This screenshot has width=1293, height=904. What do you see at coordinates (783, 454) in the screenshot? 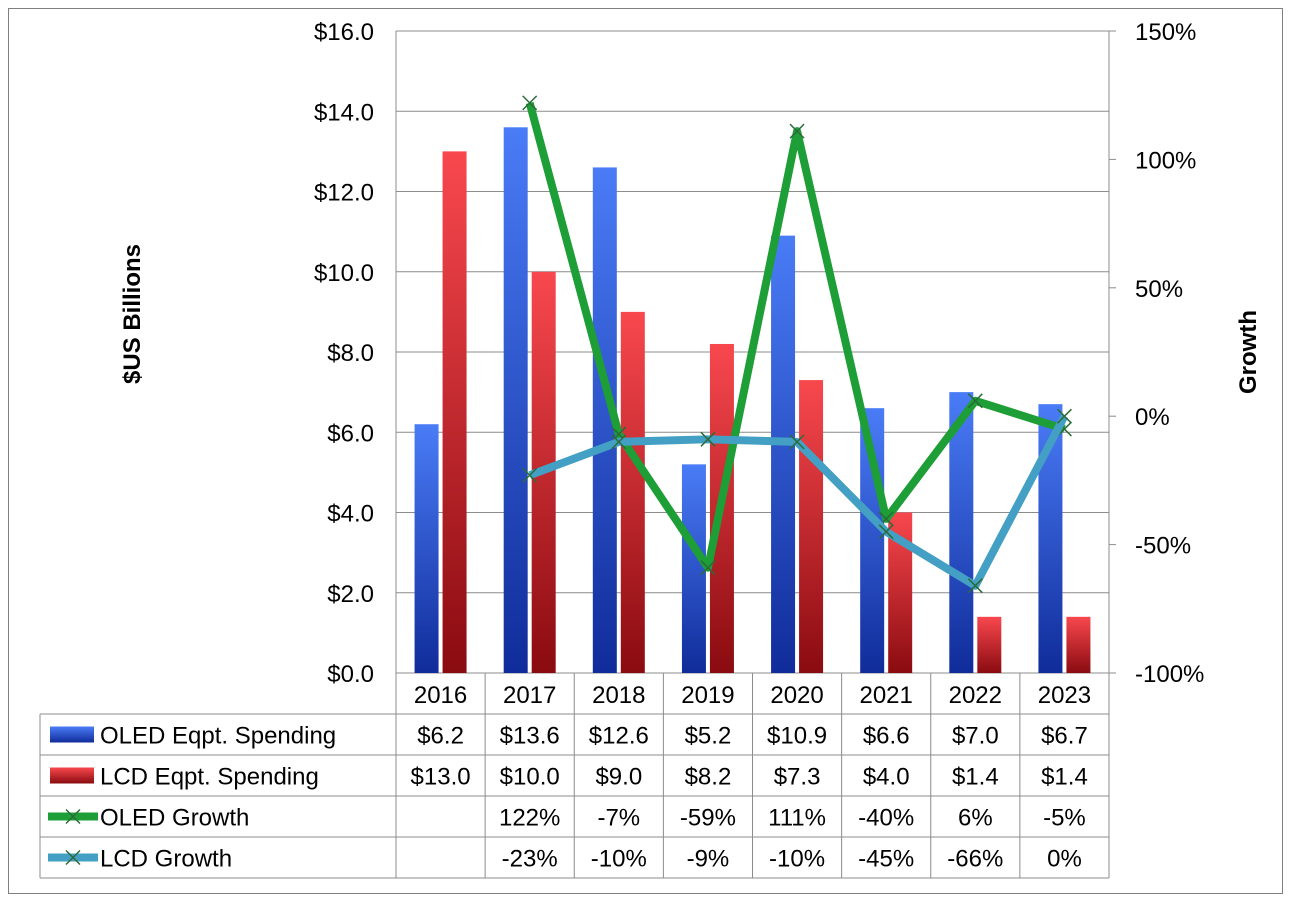
I see `bar-oled-2020` at bounding box center [783, 454].